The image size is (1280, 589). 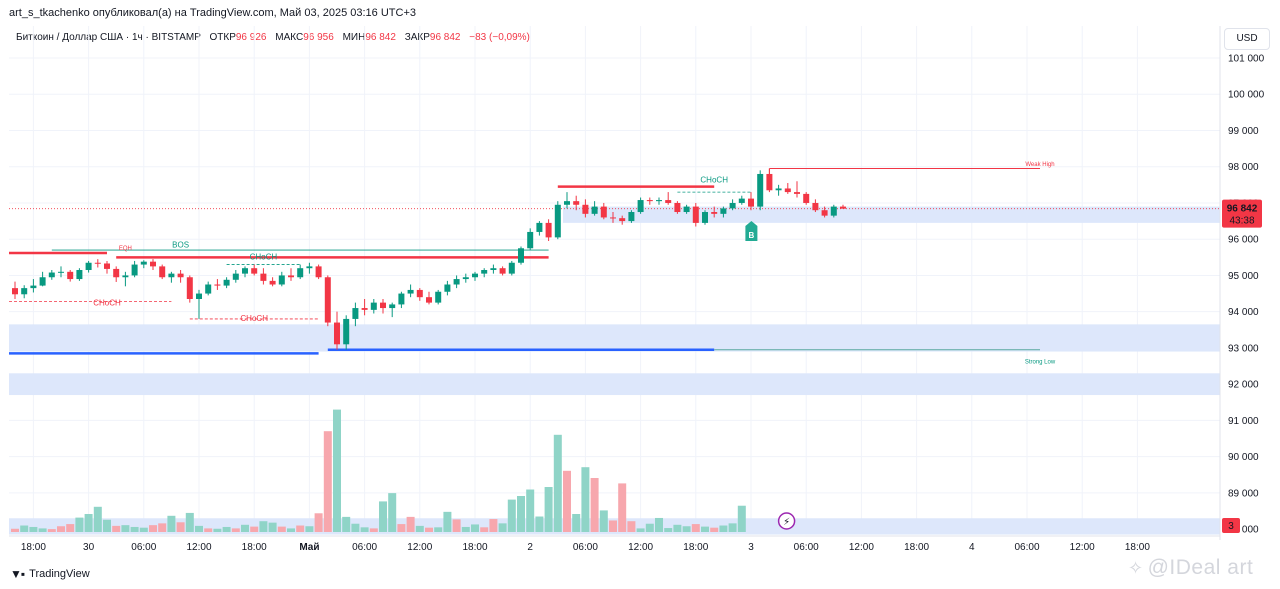 I want to click on price-tick: 101 000, so click(x=1246, y=59).